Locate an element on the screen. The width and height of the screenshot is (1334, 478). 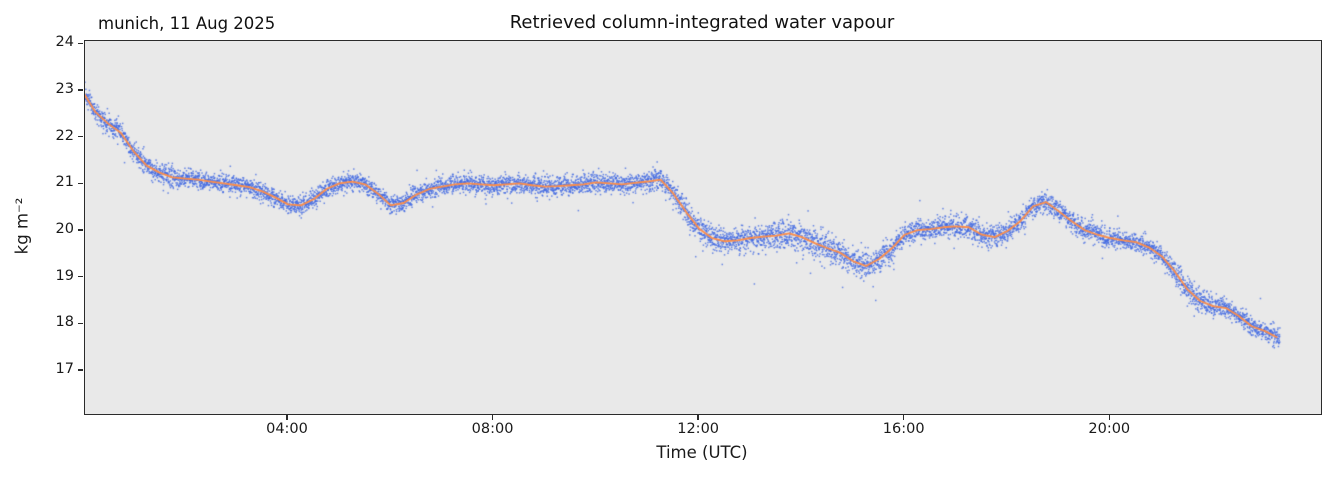
y-tick-label: 23 is located at coordinates (64, 88).